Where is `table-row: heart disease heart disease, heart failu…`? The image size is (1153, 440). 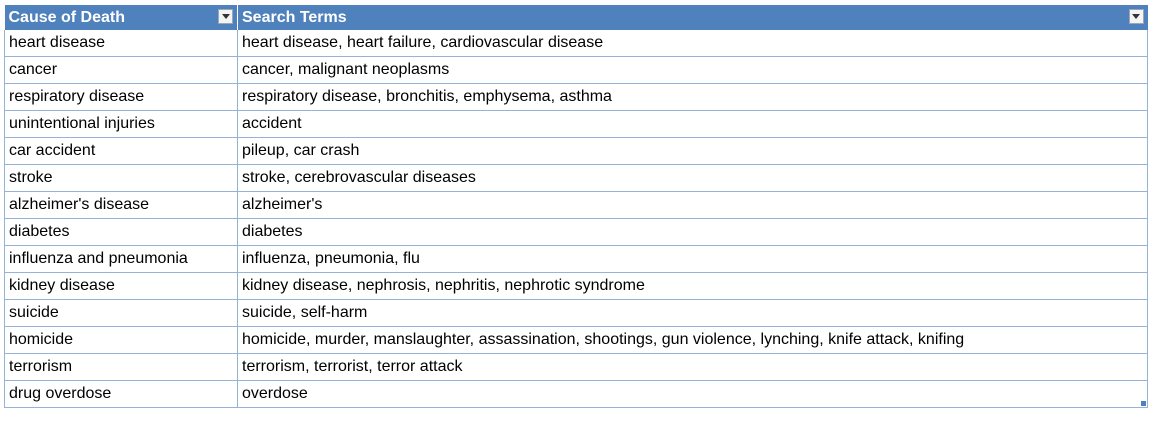 table-row: heart disease heart disease, heart failu… is located at coordinates (576, 43).